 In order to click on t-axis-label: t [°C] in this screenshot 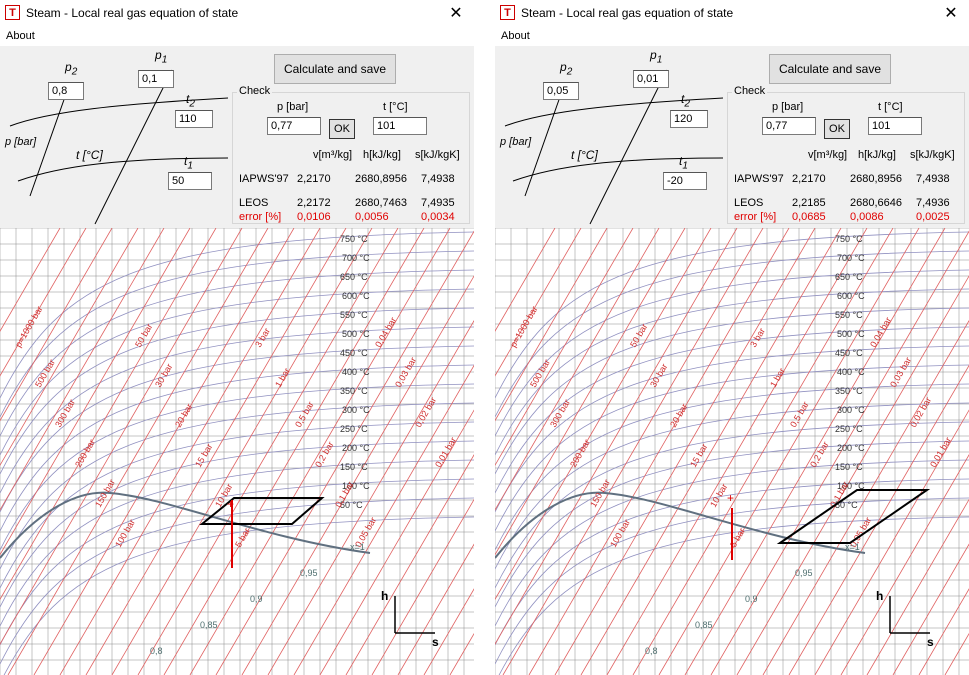, I will do `click(89, 155)`.